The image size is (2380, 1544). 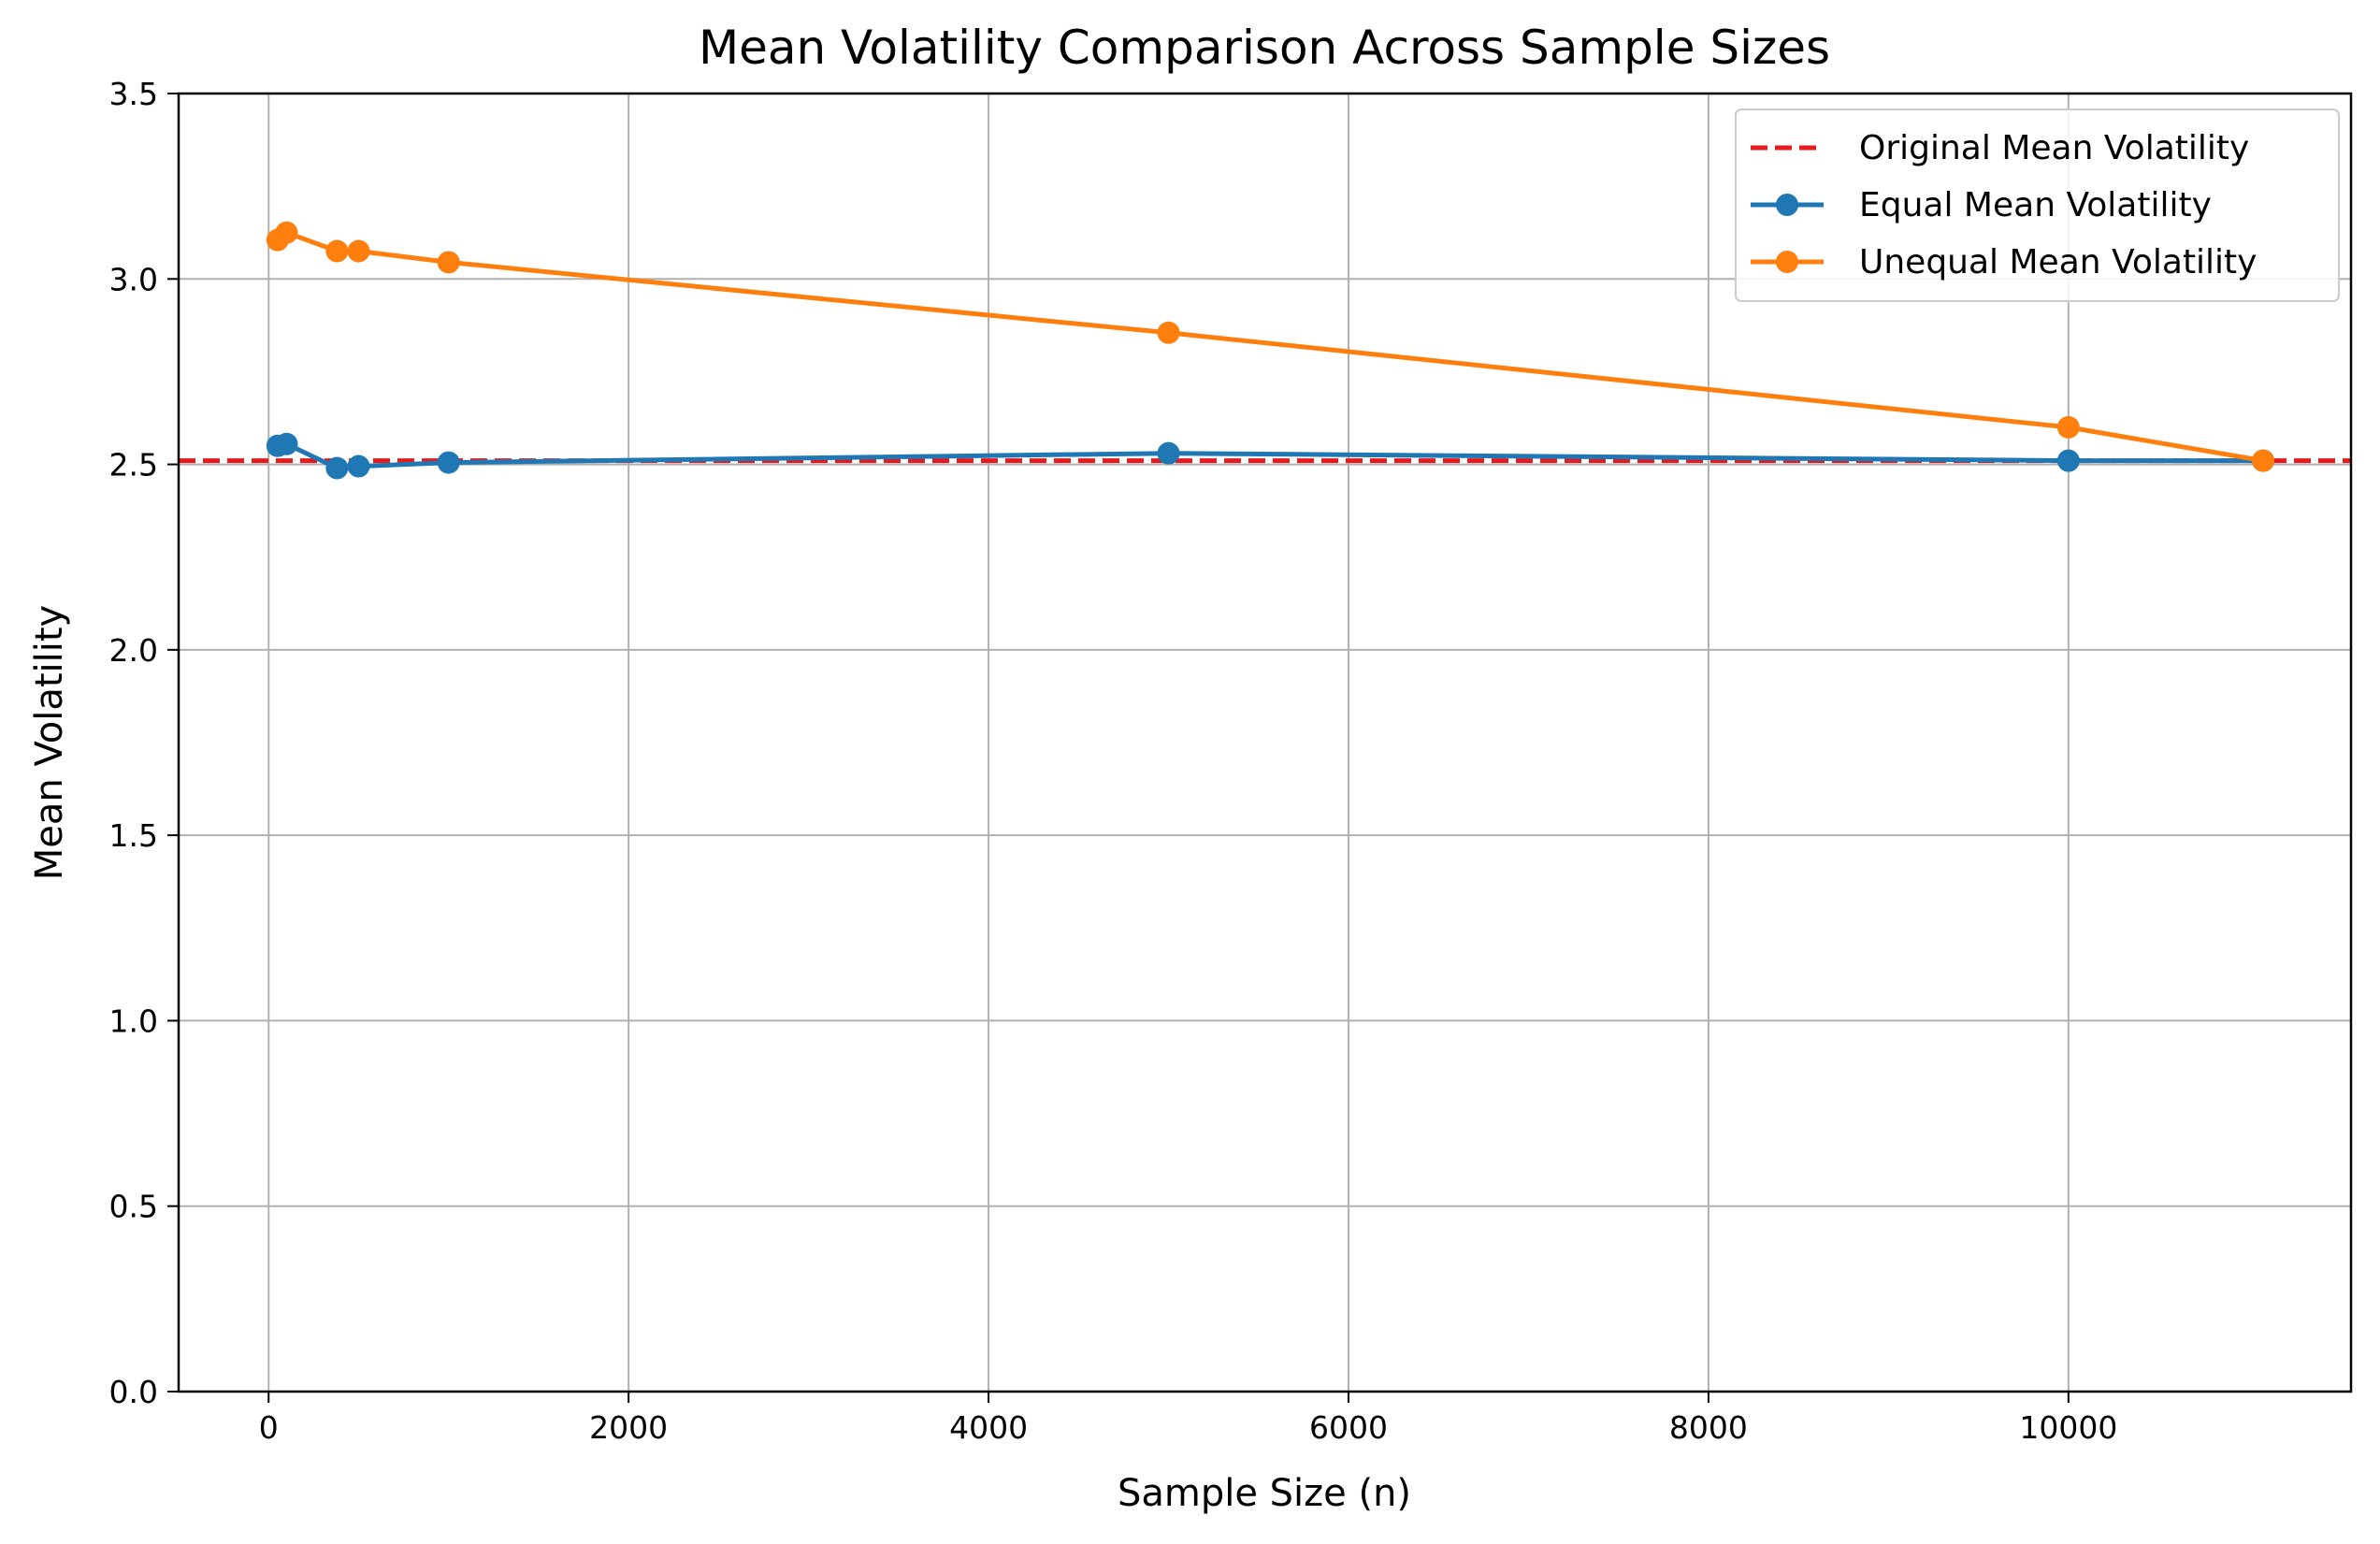 I want to click on x-tick-label: 8000, so click(x=1708, y=1427).